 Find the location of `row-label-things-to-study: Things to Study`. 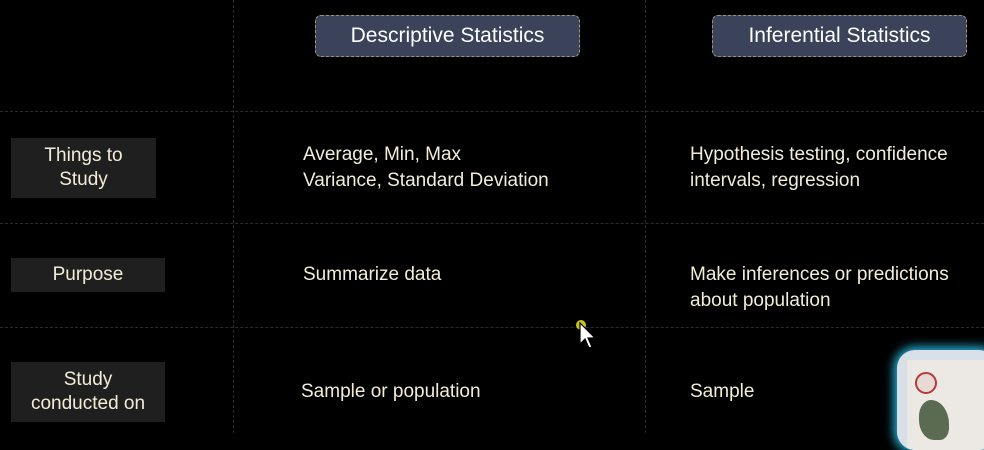

row-label-things-to-study: Things to Study is located at coordinates (83, 168).